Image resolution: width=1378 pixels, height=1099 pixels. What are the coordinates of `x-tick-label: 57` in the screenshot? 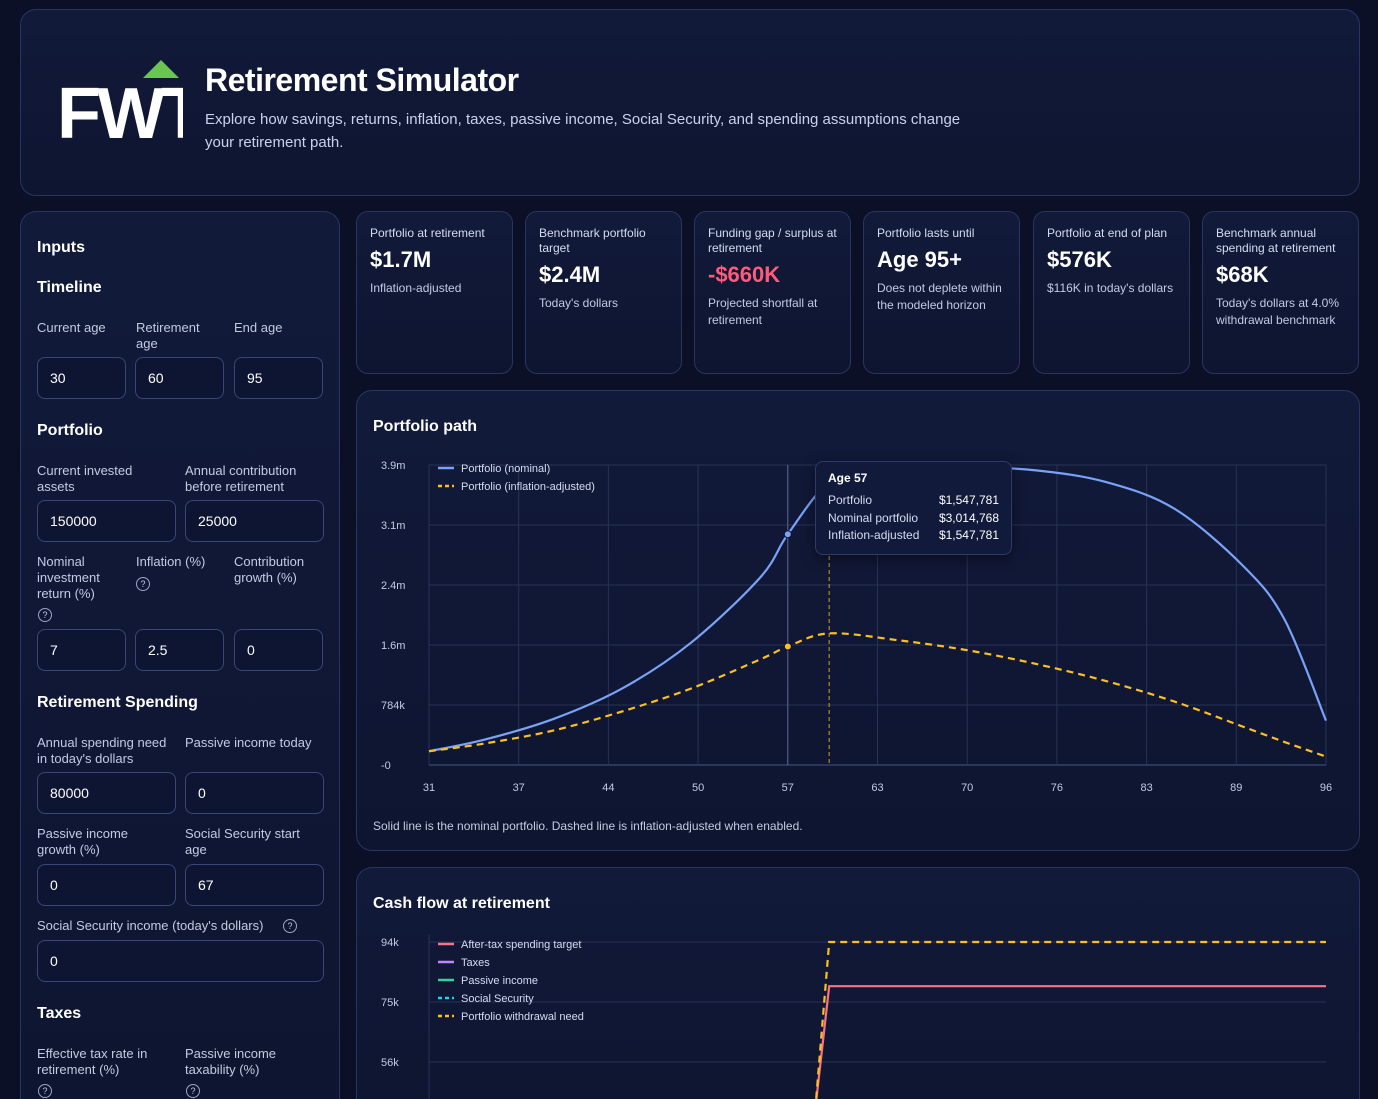 It's located at (788, 788).